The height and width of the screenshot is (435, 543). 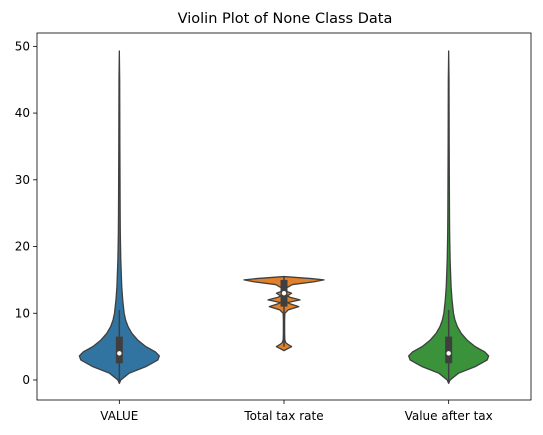 I want to click on y-tick-label: 20, so click(x=22, y=247).